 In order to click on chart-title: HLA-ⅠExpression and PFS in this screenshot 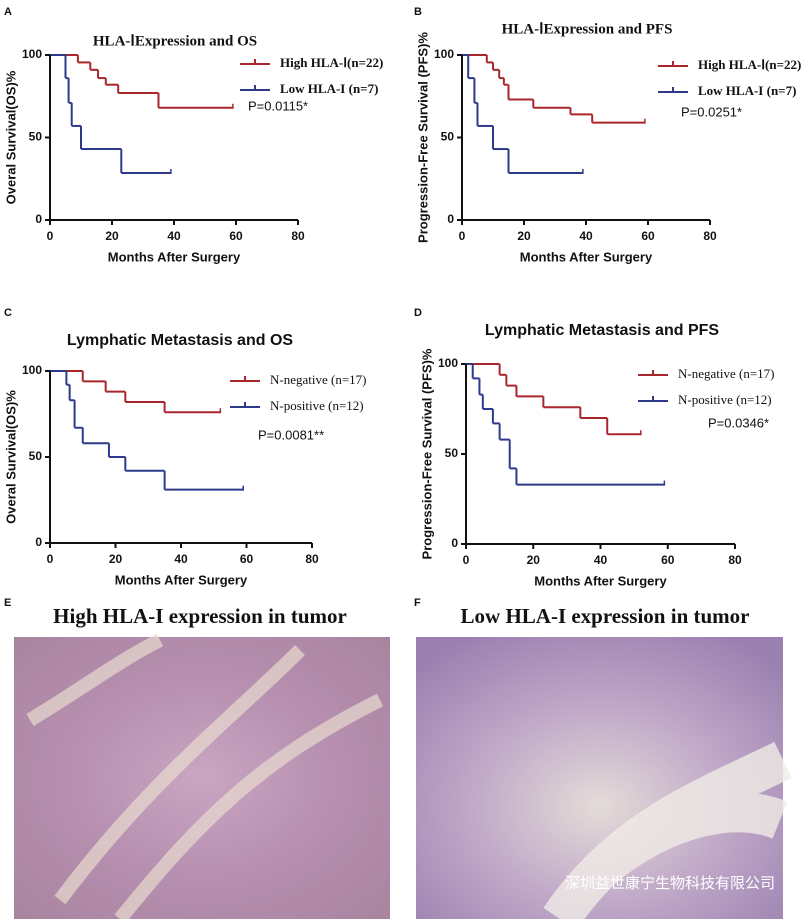, I will do `click(587, 29)`.